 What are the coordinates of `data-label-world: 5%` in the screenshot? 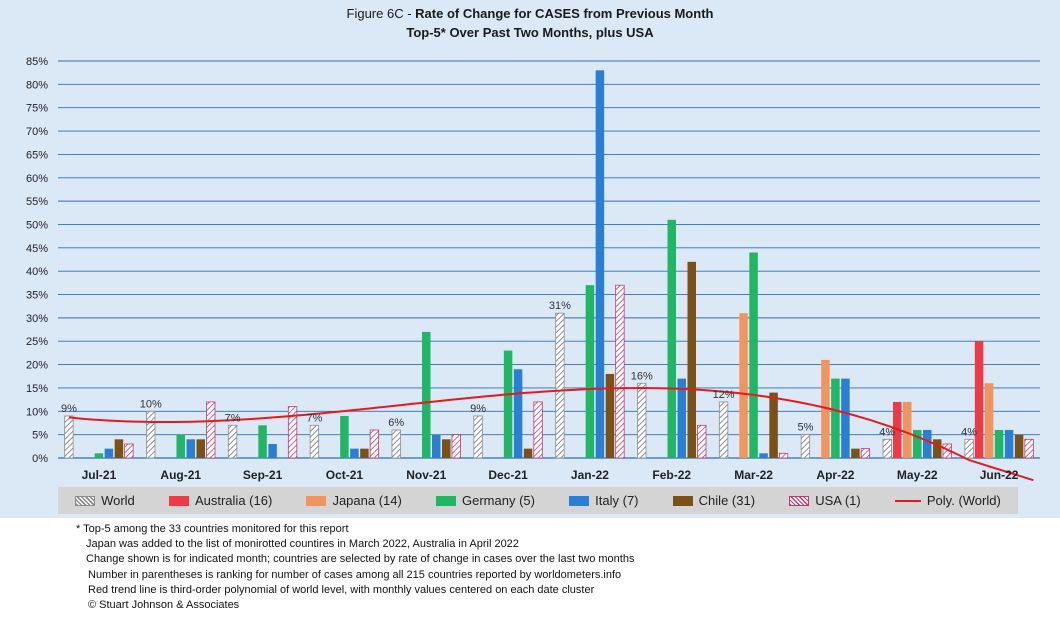 It's located at (805, 428).